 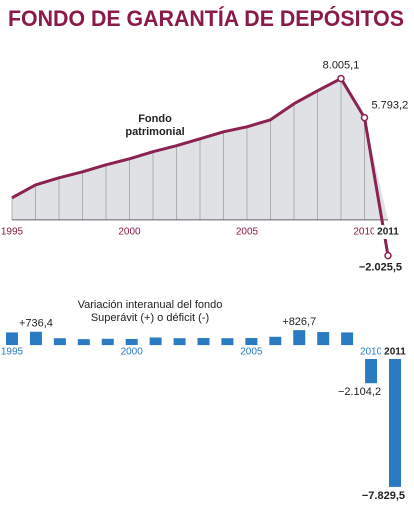 I want to click on chart-title: FONDO DE GARANTÍA DE DEPÓSITOS, so click(x=206, y=18).